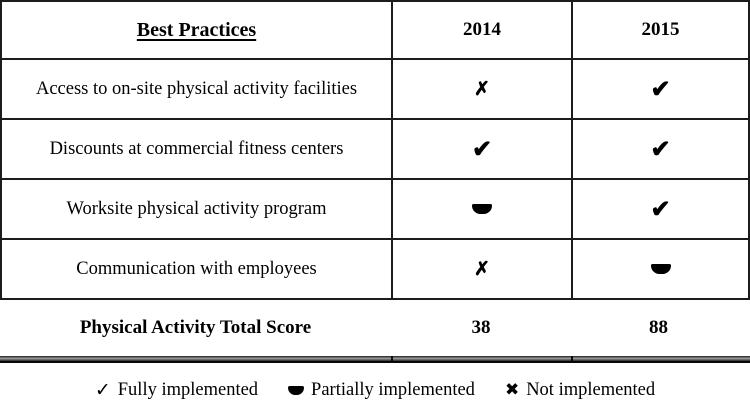  I want to click on header-cell-best-practices: Best Practices, so click(197, 30).